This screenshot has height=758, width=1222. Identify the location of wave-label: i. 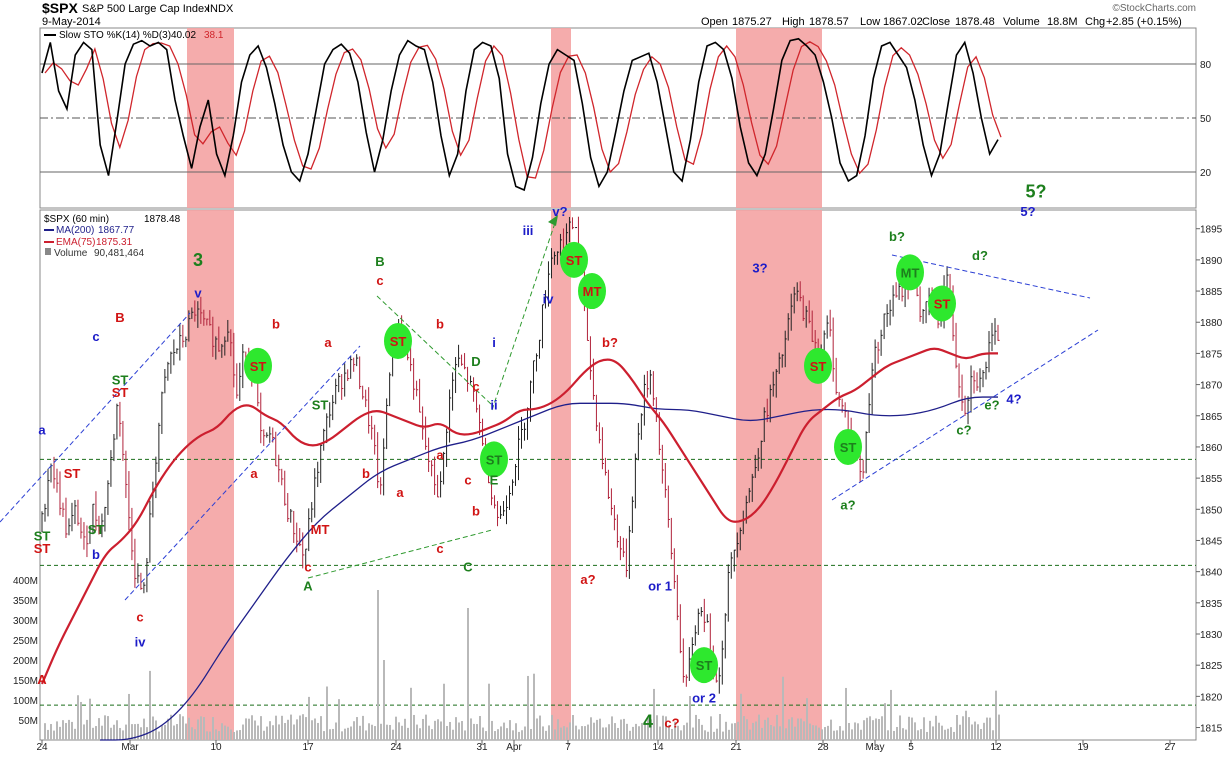
(494, 342).